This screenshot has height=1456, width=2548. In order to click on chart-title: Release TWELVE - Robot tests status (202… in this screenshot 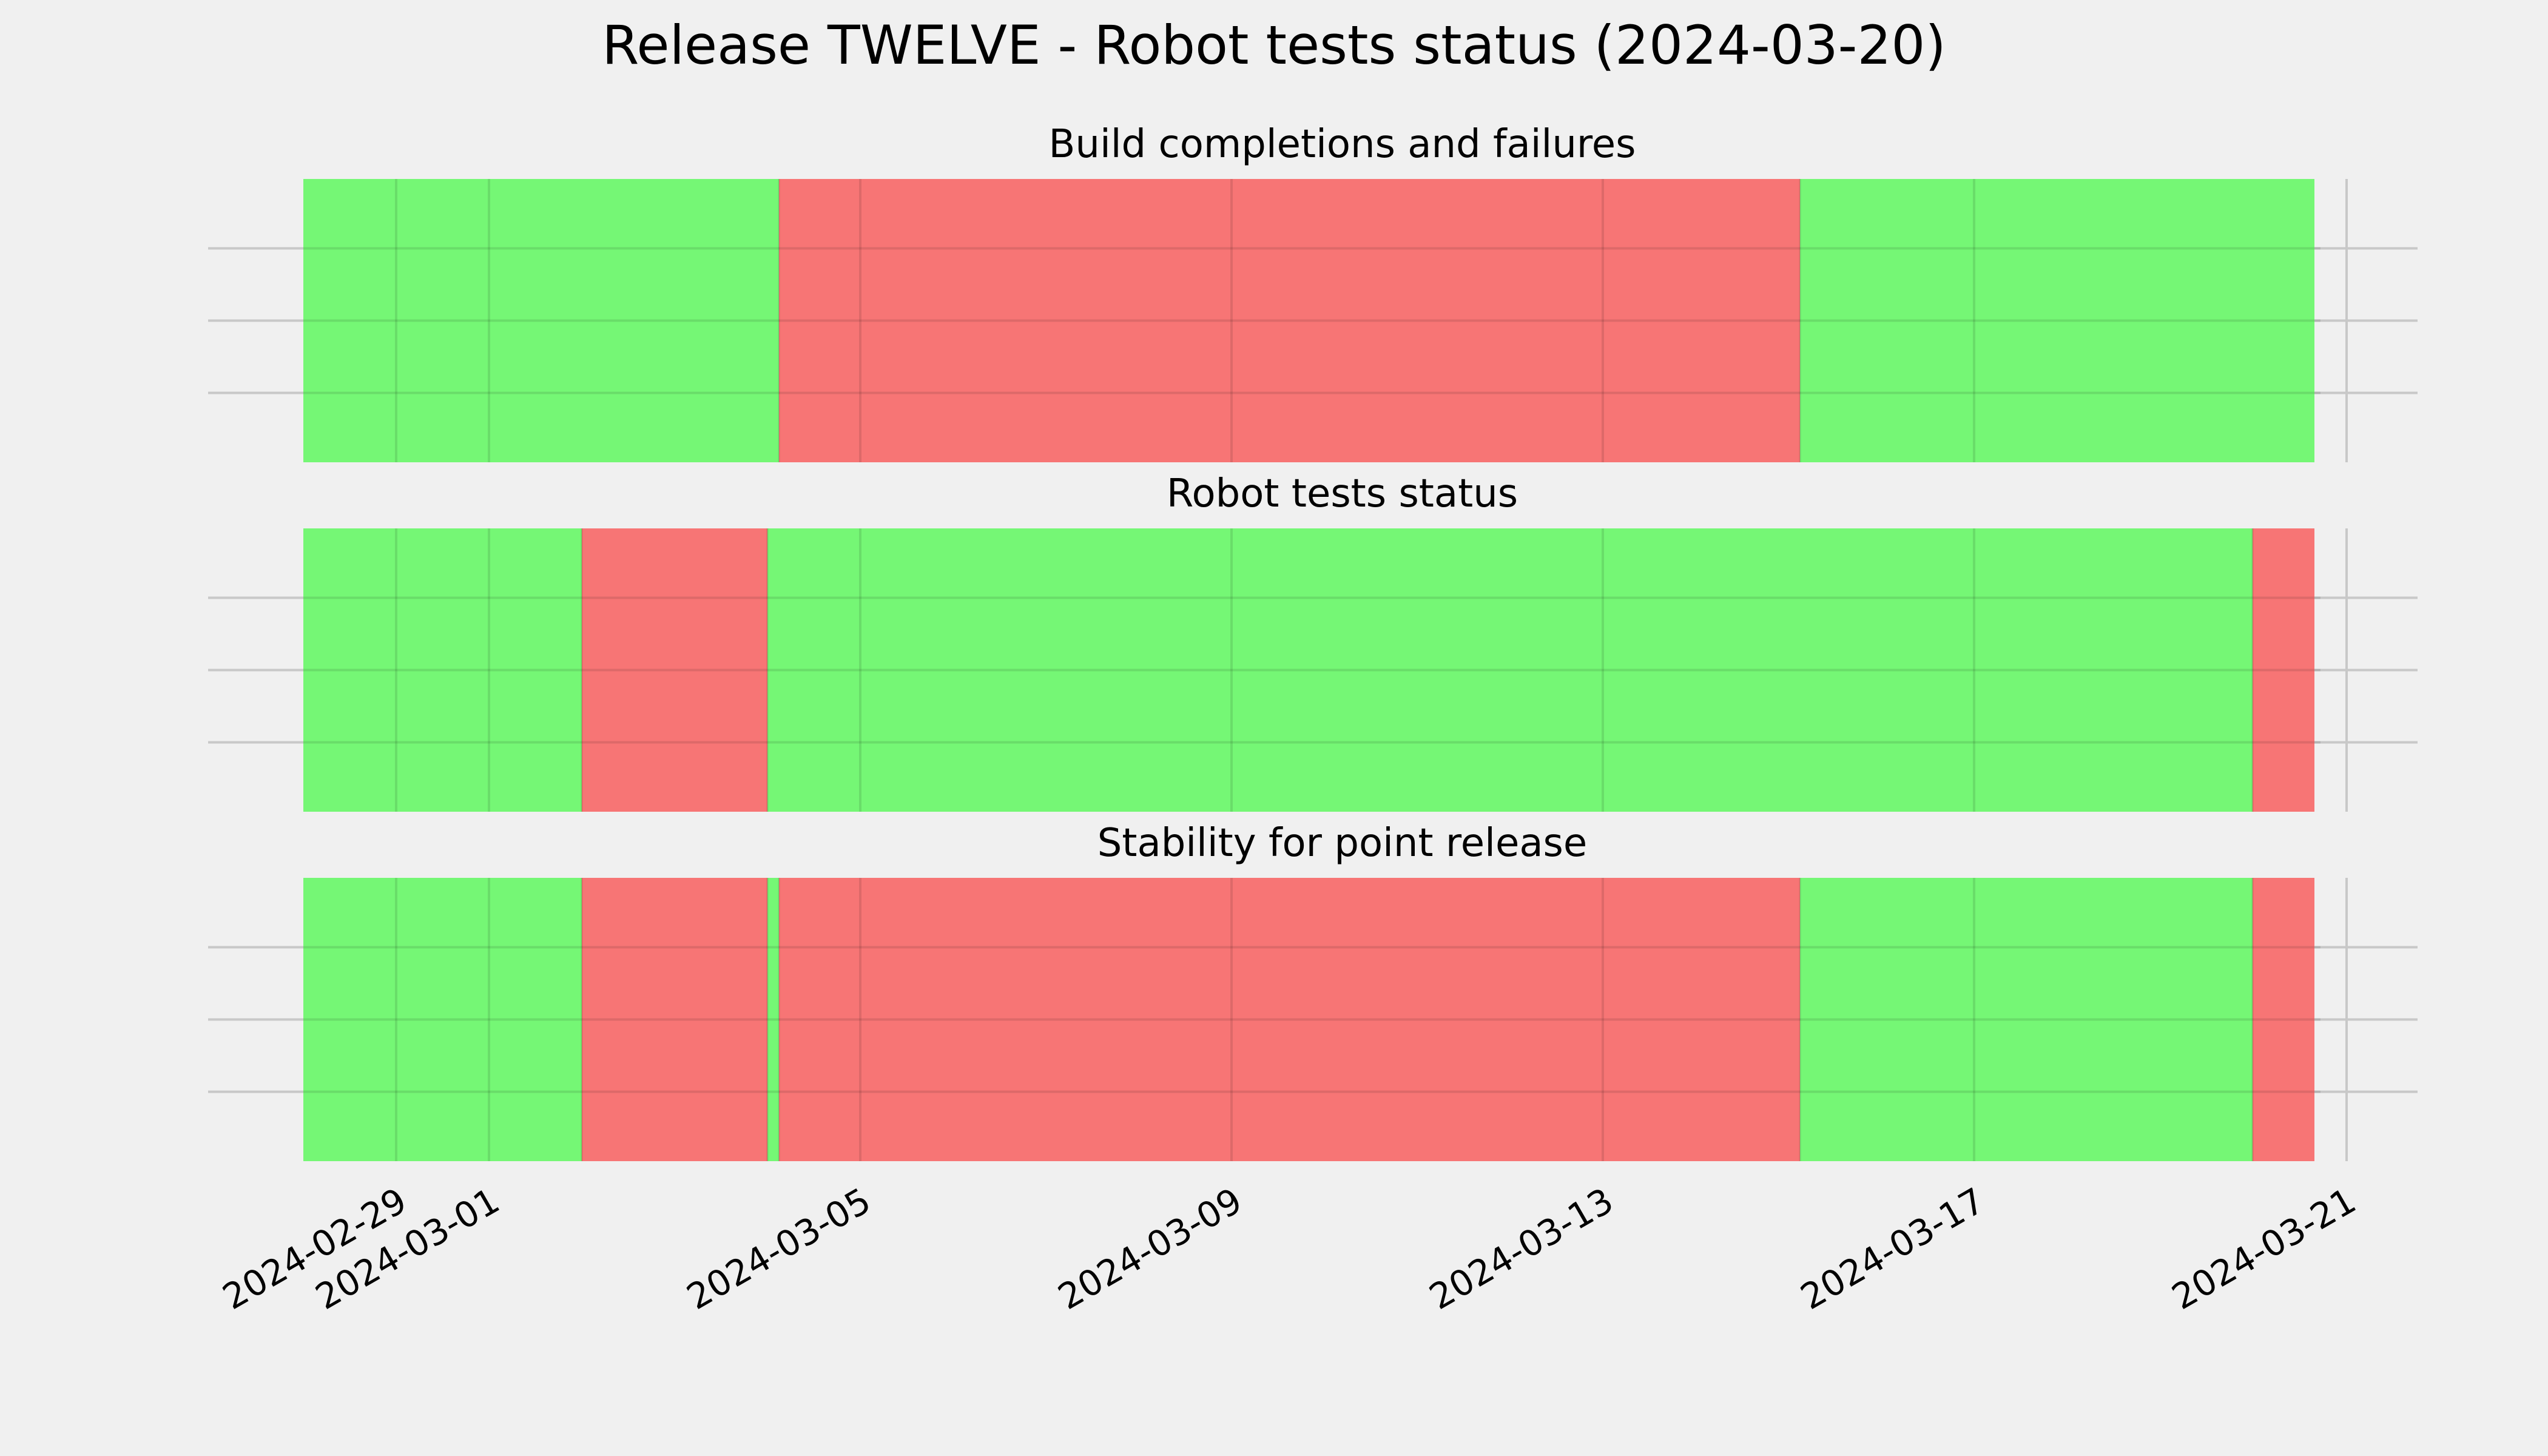, I will do `click(1274, 45)`.